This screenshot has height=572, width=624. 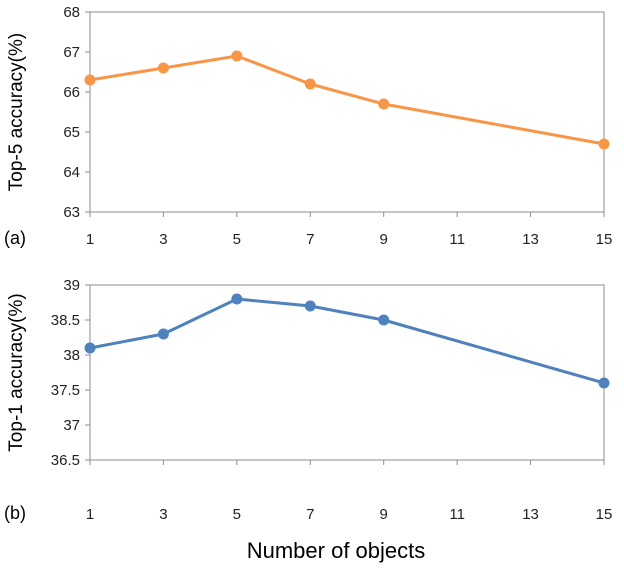 What do you see at coordinates (15, 513) in the screenshot?
I see `panel-label: (b)` at bounding box center [15, 513].